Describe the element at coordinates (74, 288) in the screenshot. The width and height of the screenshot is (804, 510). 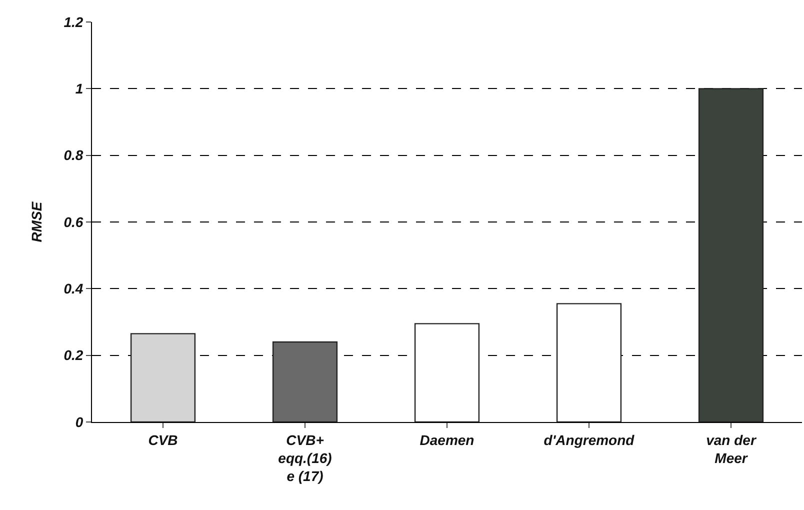
I see `y-tick-label: 0.4` at that location.